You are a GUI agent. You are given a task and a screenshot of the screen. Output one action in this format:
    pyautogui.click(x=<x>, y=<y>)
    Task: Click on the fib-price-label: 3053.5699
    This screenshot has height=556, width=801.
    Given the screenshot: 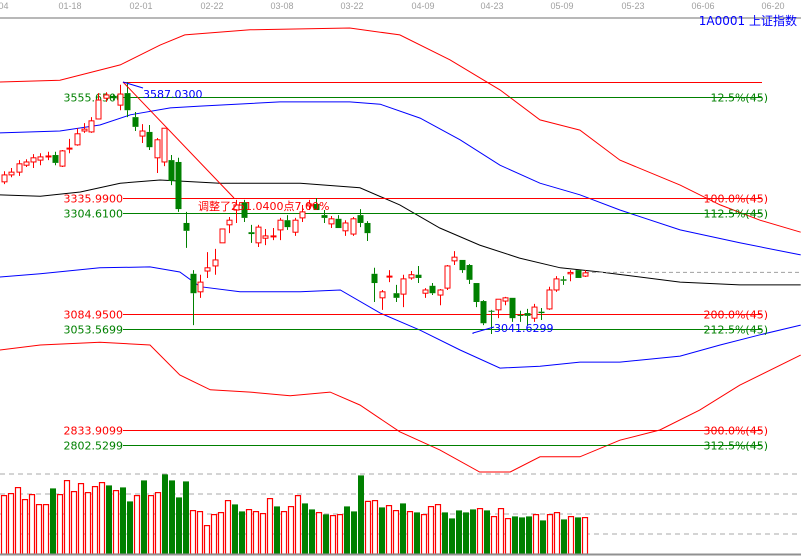 What is the action you would take?
    pyautogui.click(x=94, y=330)
    